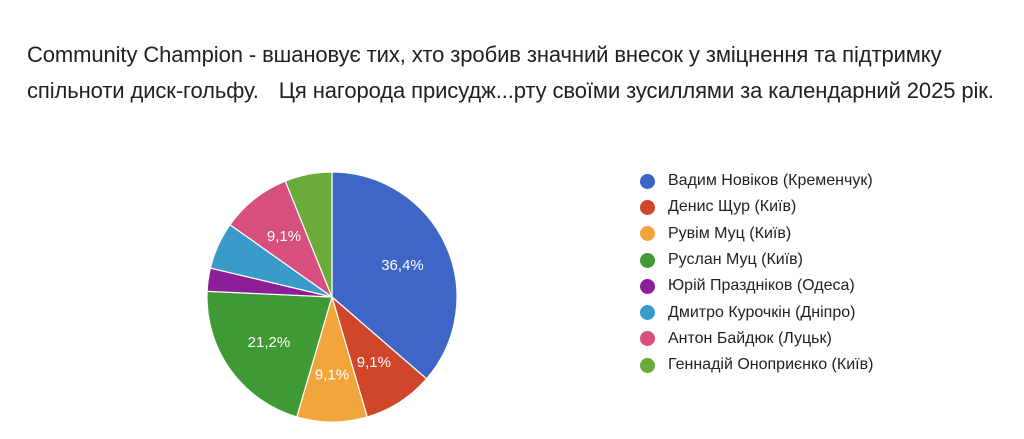 This screenshot has width=1024, height=439. Describe the element at coordinates (332, 375) in the screenshot. I see `pie-slice-label-3: 9,1%` at that location.